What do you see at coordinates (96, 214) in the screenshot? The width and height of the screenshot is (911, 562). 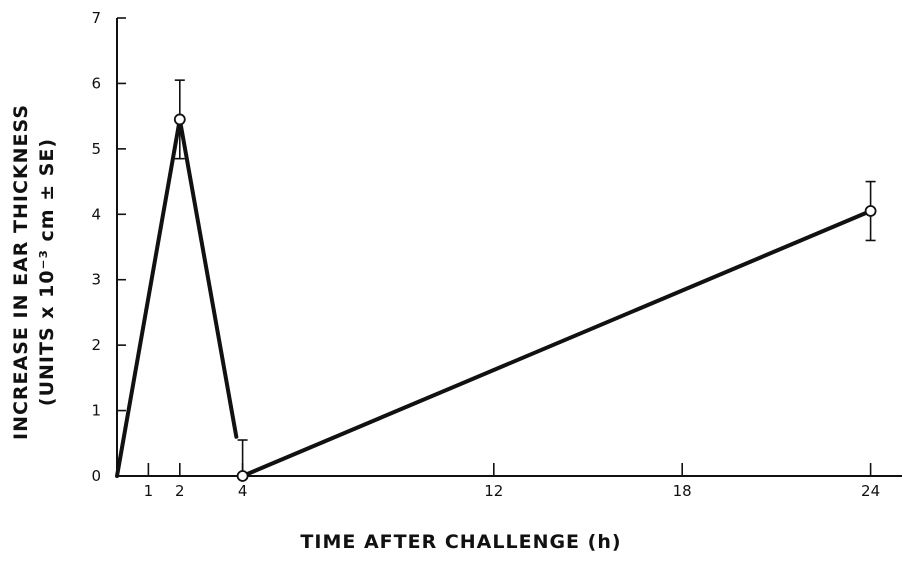 I see `y-tick-label: 4` at bounding box center [96, 214].